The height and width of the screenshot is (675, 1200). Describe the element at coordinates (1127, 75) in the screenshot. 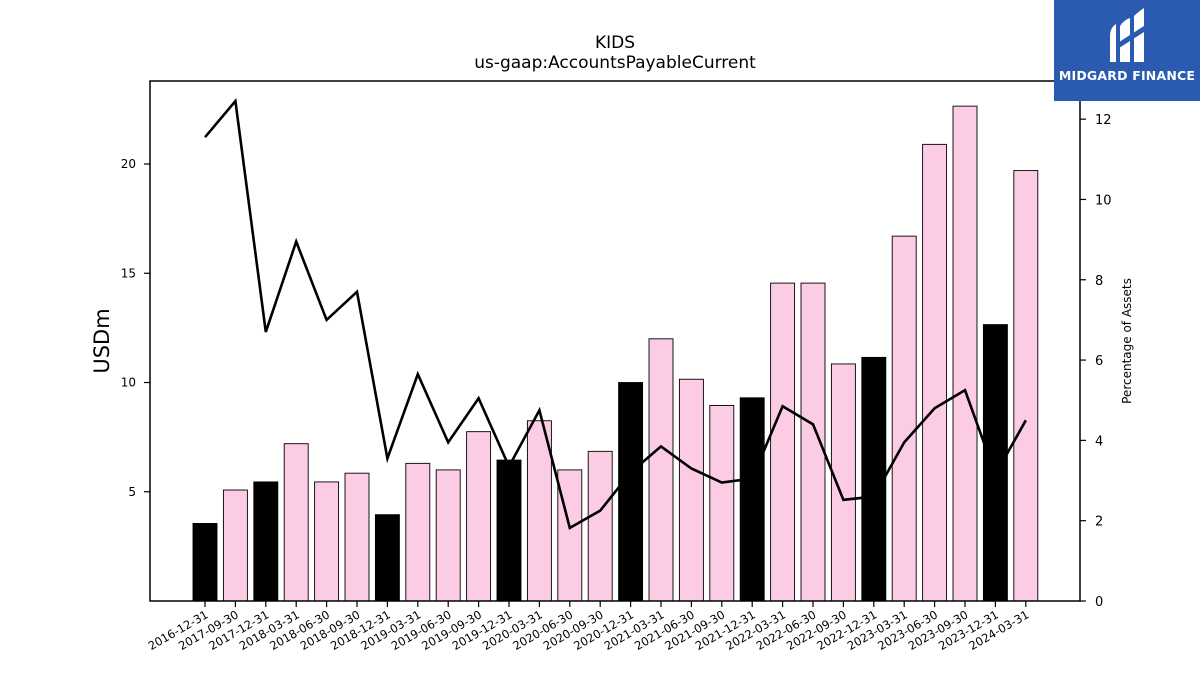

I see `logo-text: MIDGARD FINANCE` at that location.